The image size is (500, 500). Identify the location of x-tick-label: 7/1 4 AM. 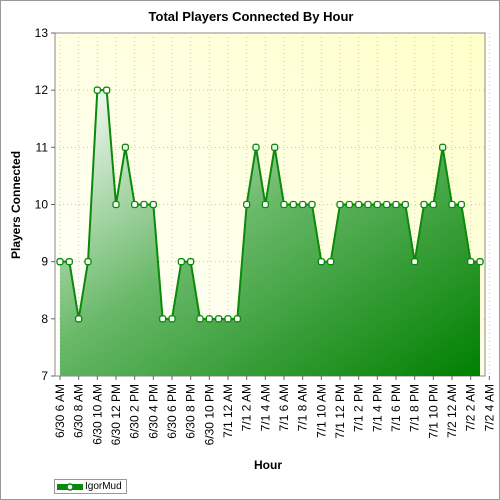
(265, 407).